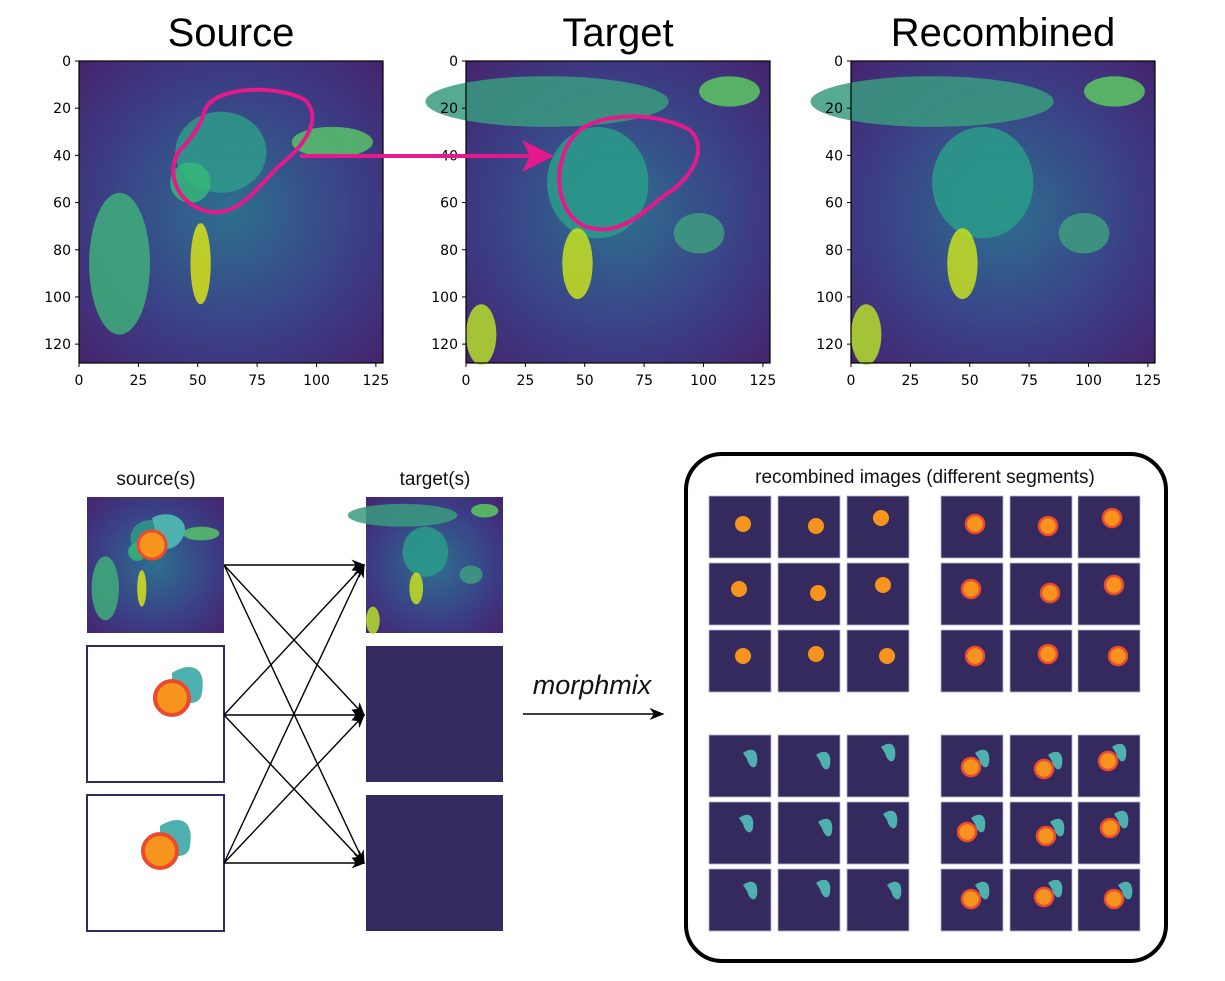 The image size is (1225, 981). What do you see at coordinates (57, 298) in the screenshot?
I see `y-tick-label: 100` at bounding box center [57, 298].